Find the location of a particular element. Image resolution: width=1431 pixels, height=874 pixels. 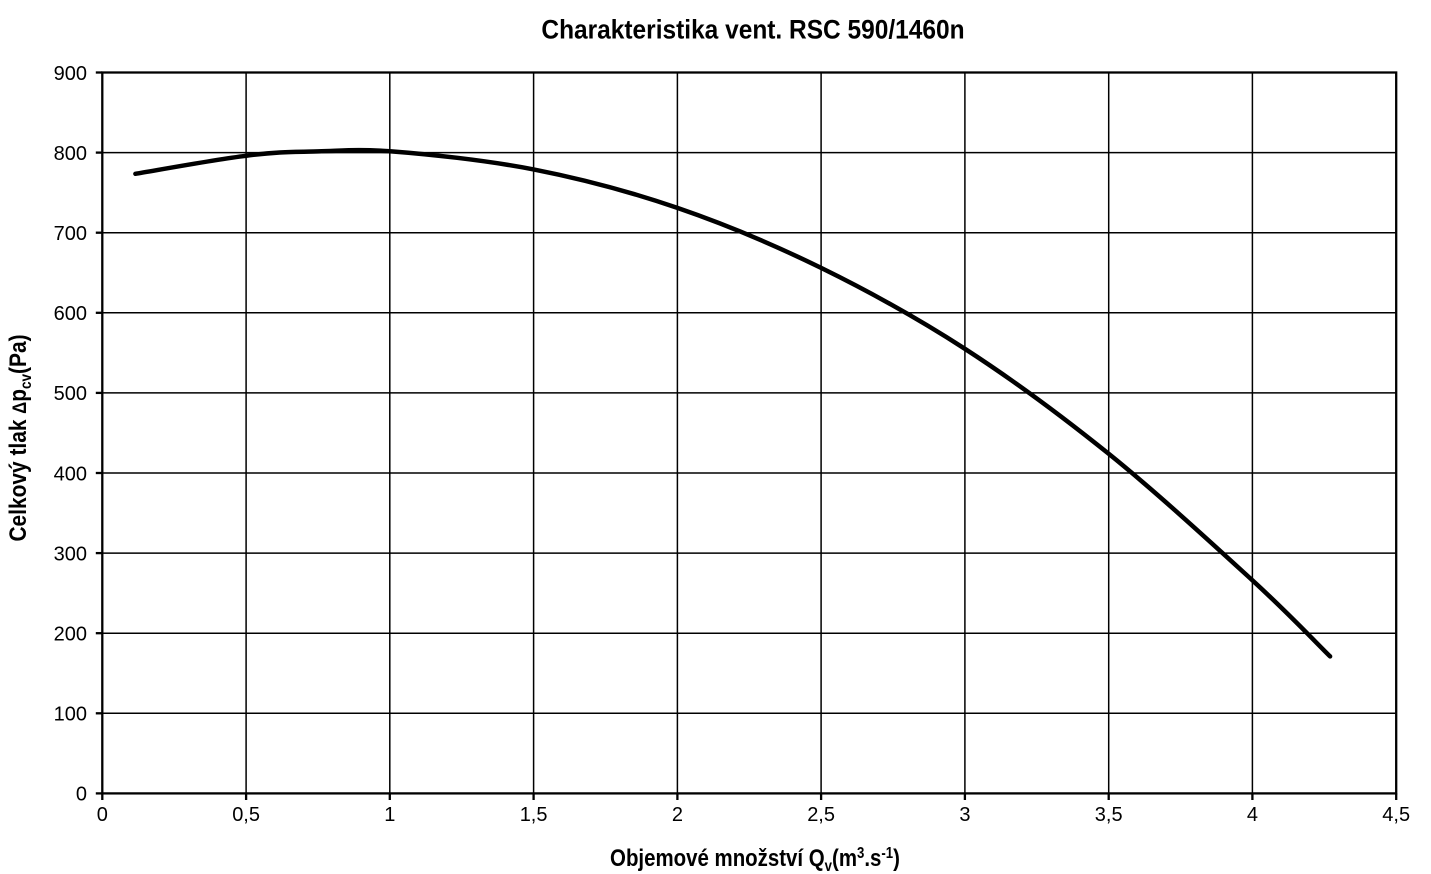

svg-text: Objemové množství Qv(m3.s-1) is located at coordinates (755, 859).